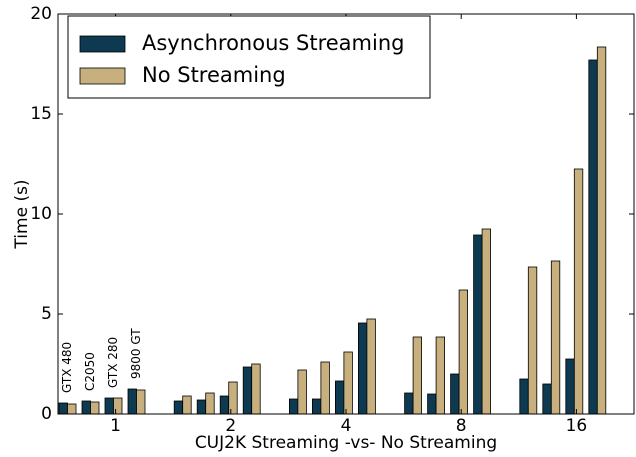 This screenshot has height=457, width=636. What do you see at coordinates (46, 414) in the screenshot?
I see `y-tick-label: 0` at bounding box center [46, 414].